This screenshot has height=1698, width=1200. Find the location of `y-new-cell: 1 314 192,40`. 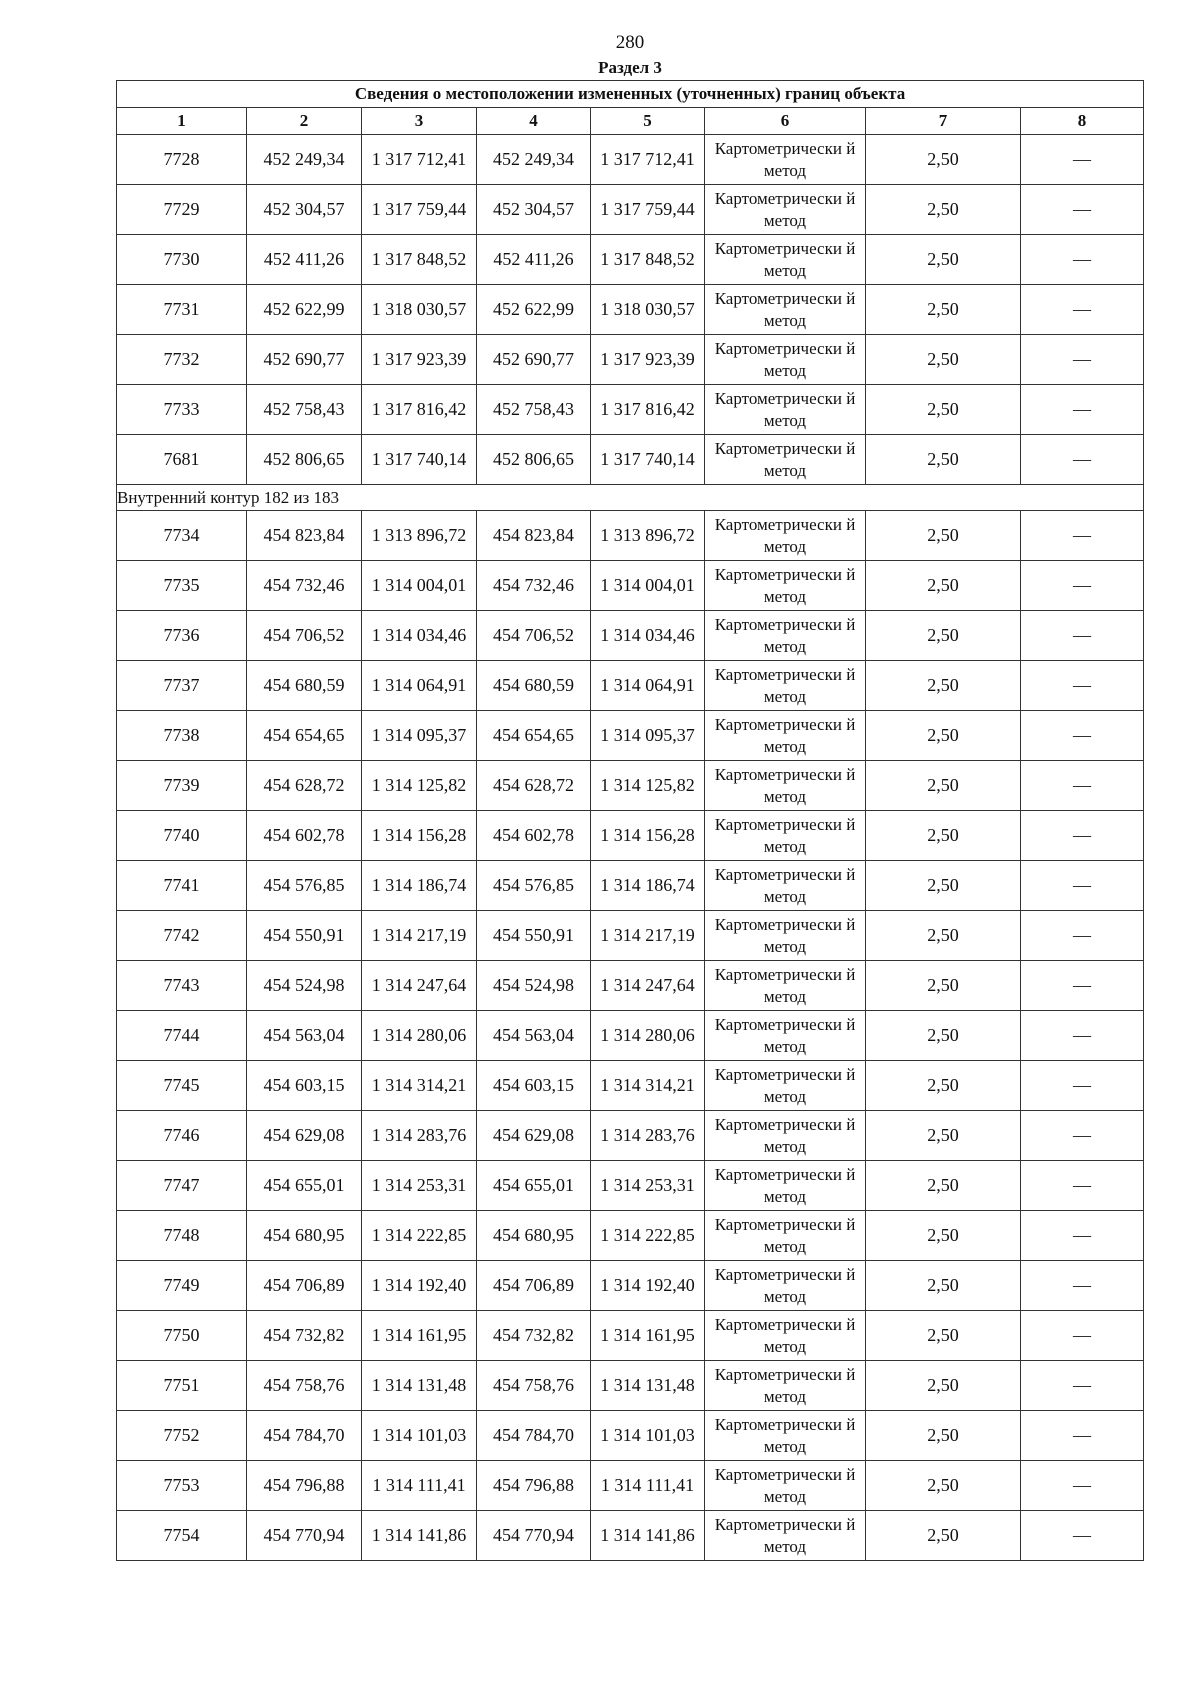

y-new-cell: 1 314 192,40 is located at coordinates (647, 1285).